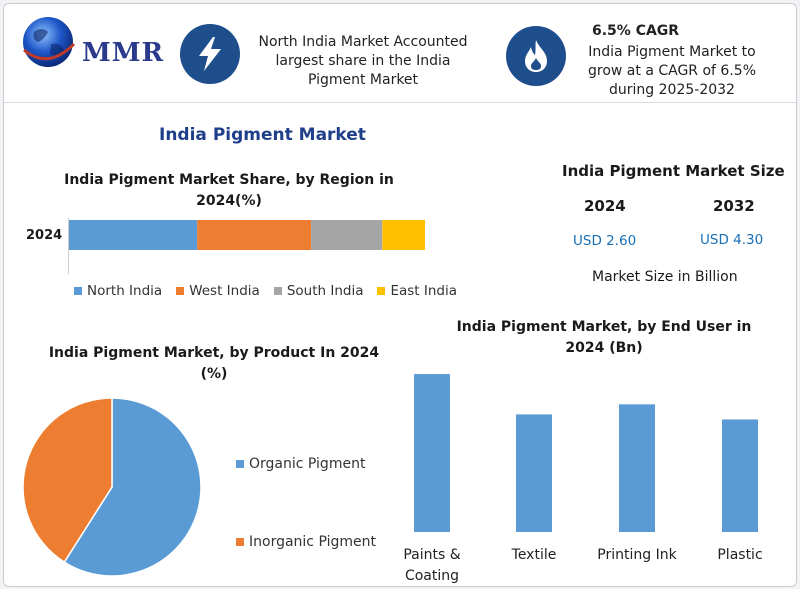 Image resolution: width=800 pixels, height=589 pixels. I want to click on legend-label: Organic Pigment, so click(307, 464).